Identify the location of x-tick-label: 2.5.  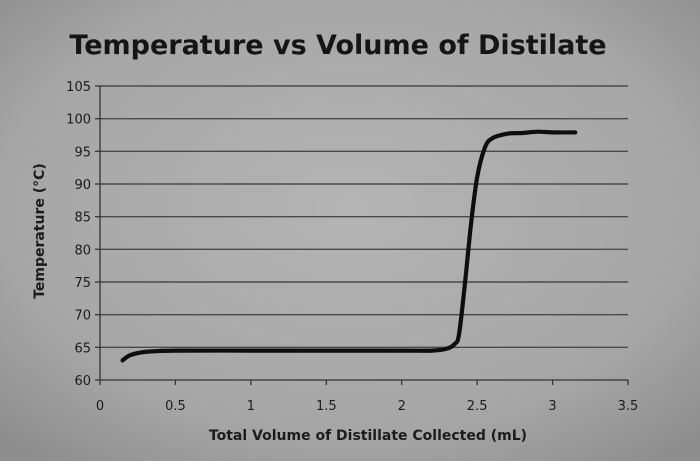
(477, 406).